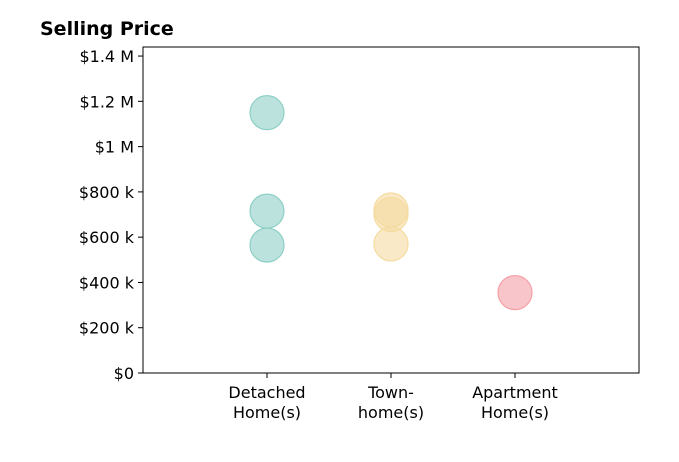 This screenshot has height=462, width=679. What do you see at coordinates (107, 192) in the screenshot?
I see `y-tick-label: $800 k` at bounding box center [107, 192].